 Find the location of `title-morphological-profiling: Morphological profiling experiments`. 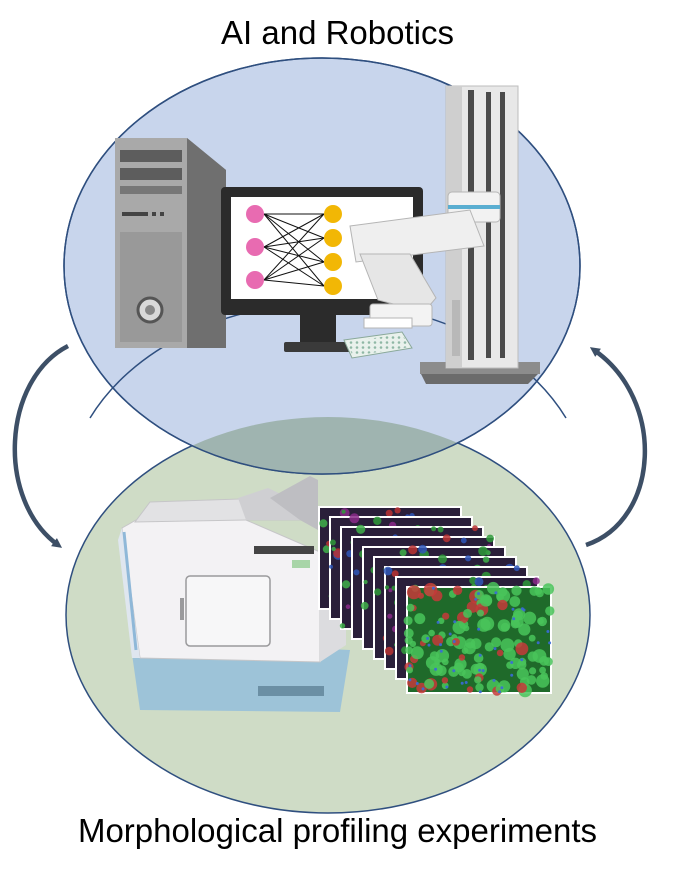

title-morphological-profiling: Morphological profiling experiments is located at coordinates (337, 830).